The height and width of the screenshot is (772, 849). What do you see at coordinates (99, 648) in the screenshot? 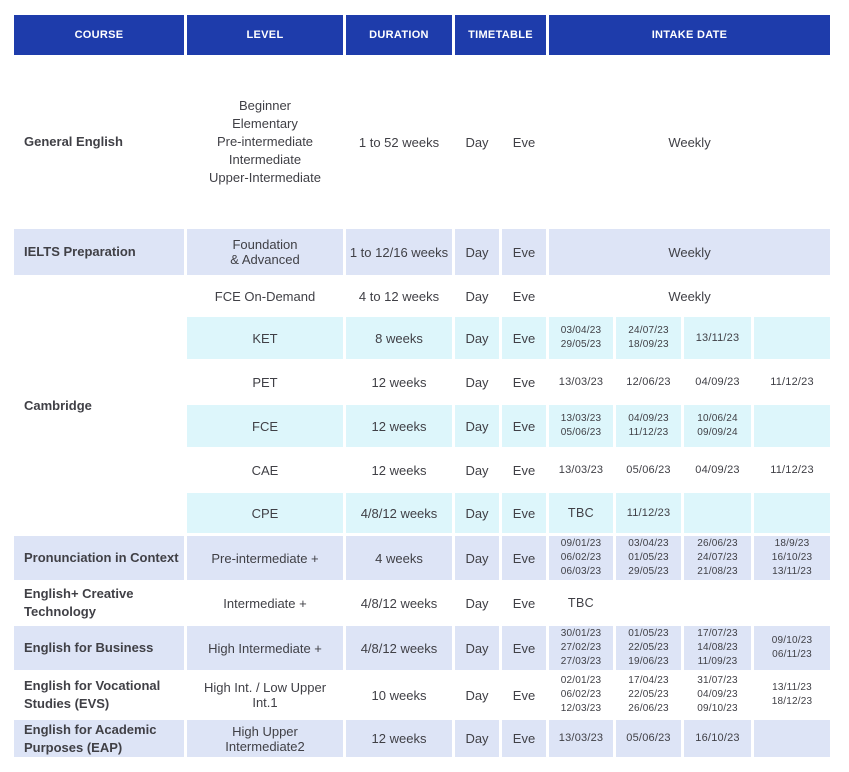
I see `course-cell: English for Business` at bounding box center [99, 648].